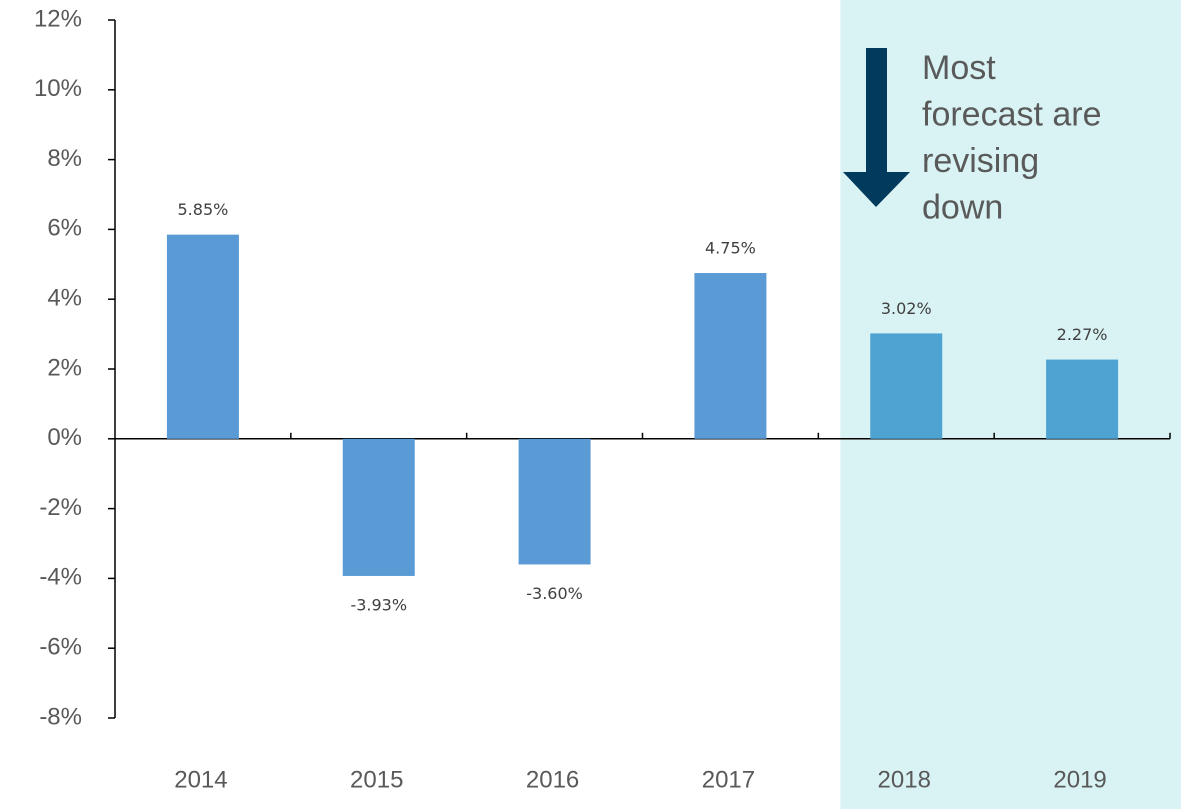 The height and width of the screenshot is (809, 1181). Describe the element at coordinates (64, 158) in the screenshot. I see `y-tick-label: 8%` at that location.